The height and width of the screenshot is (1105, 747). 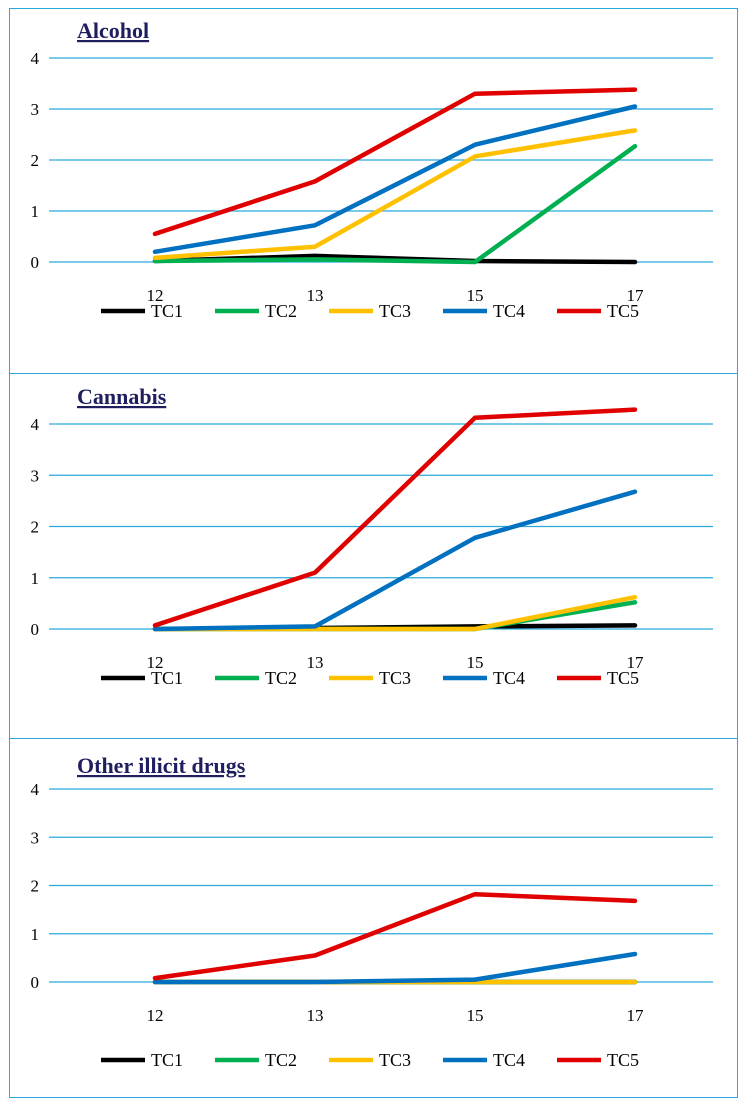 I want to click on cannabis-series-tc5, so click(x=395, y=517).